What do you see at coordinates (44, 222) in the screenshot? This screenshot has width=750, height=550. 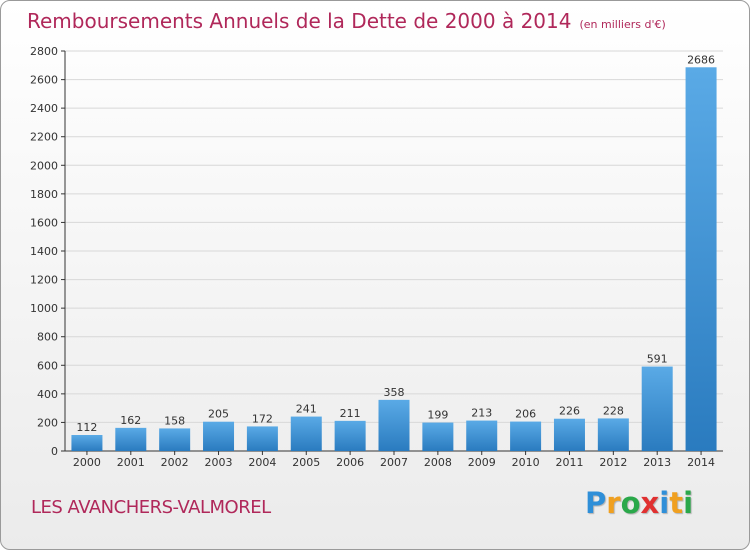 I see `y-tick-label: 1600` at bounding box center [44, 222].